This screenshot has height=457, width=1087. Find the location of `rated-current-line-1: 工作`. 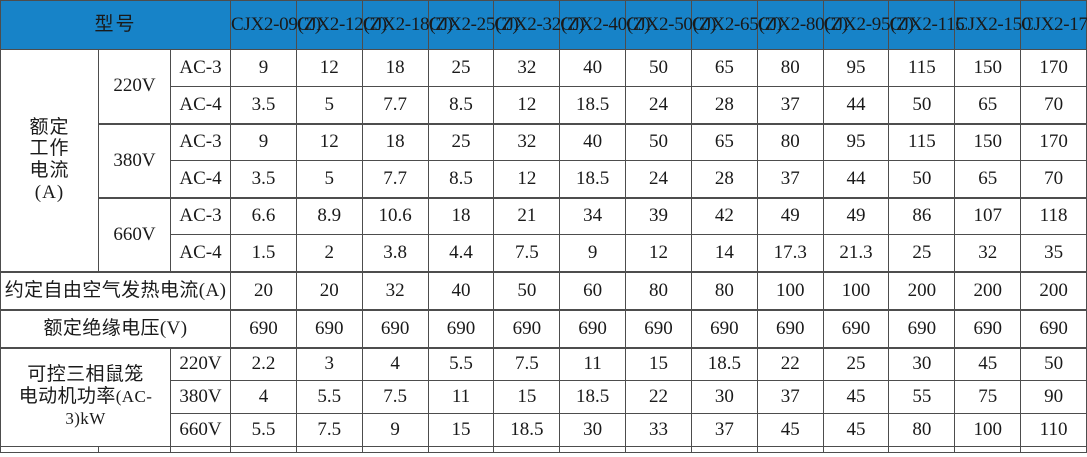

rated-current-line-1: 工作 is located at coordinates (49, 149).